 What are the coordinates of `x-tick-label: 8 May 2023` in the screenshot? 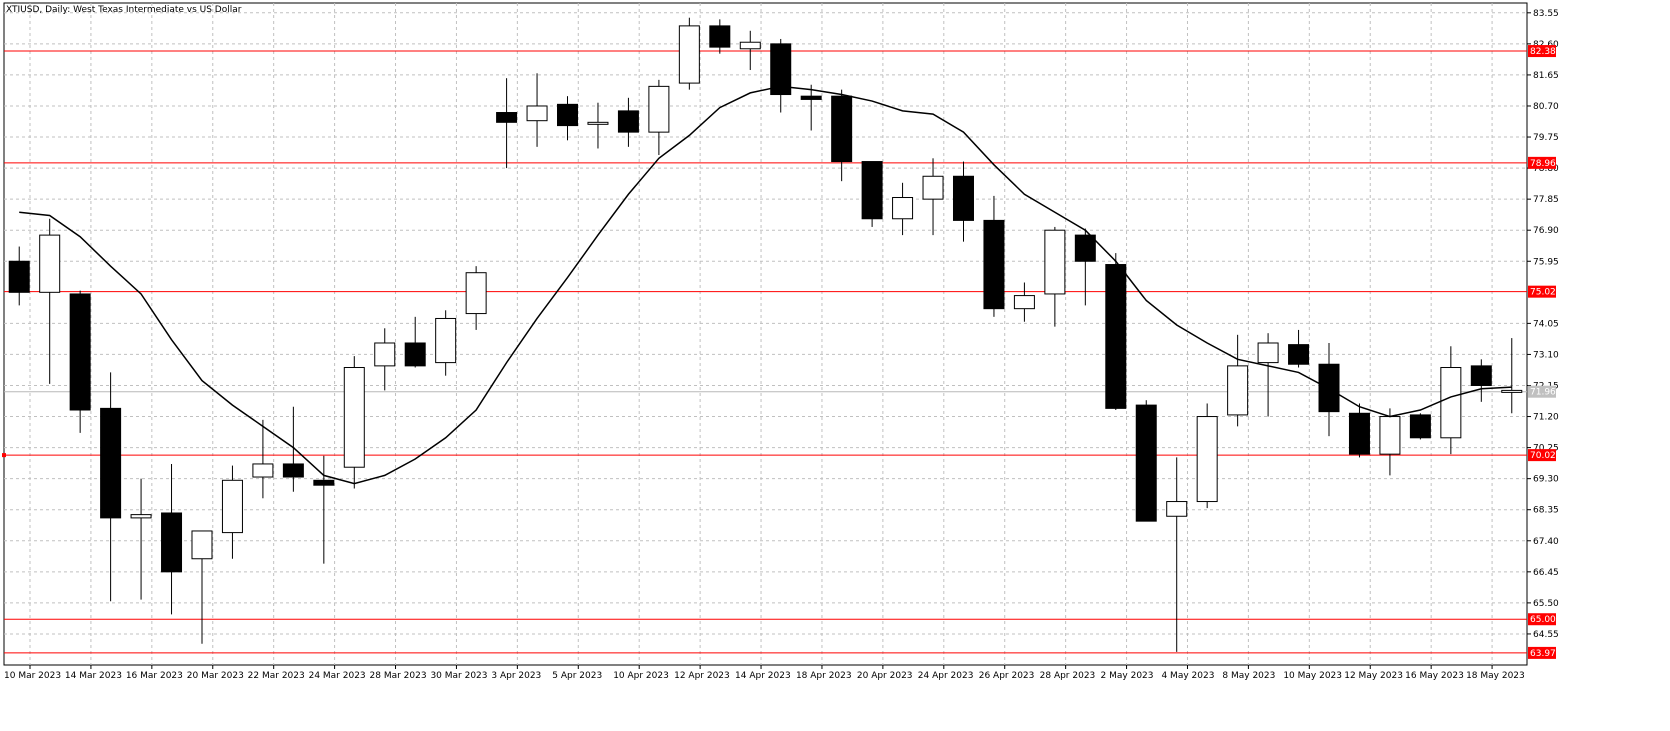 It's located at (1248, 676).